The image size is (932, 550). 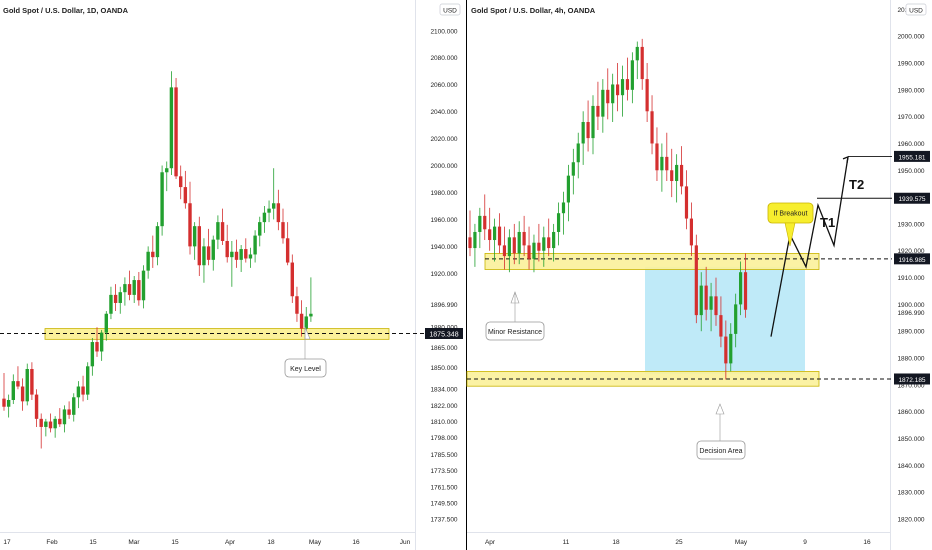 I want to click on price-badge-text: 1939.575, so click(x=911, y=199).